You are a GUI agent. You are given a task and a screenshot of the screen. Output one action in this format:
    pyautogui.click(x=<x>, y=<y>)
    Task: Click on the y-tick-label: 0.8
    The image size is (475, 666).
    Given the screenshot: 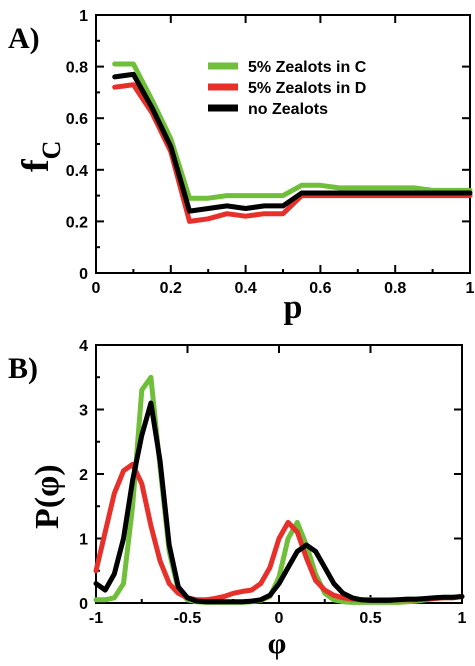 What is the action you would take?
    pyautogui.click(x=77, y=68)
    